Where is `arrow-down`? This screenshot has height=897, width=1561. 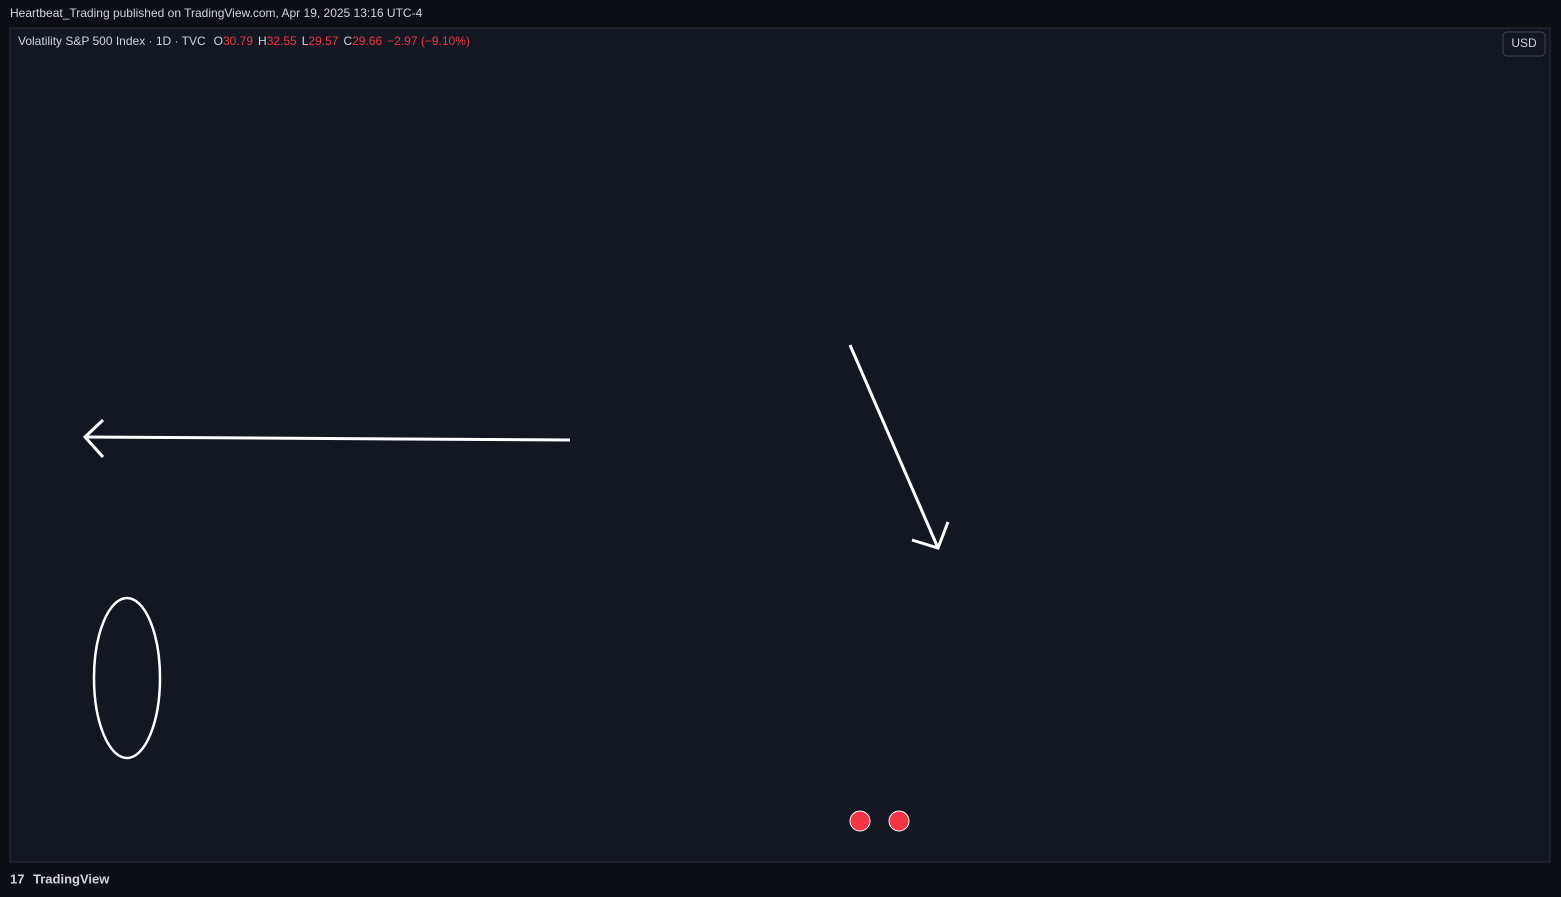 arrow-down is located at coordinates (894, 446).